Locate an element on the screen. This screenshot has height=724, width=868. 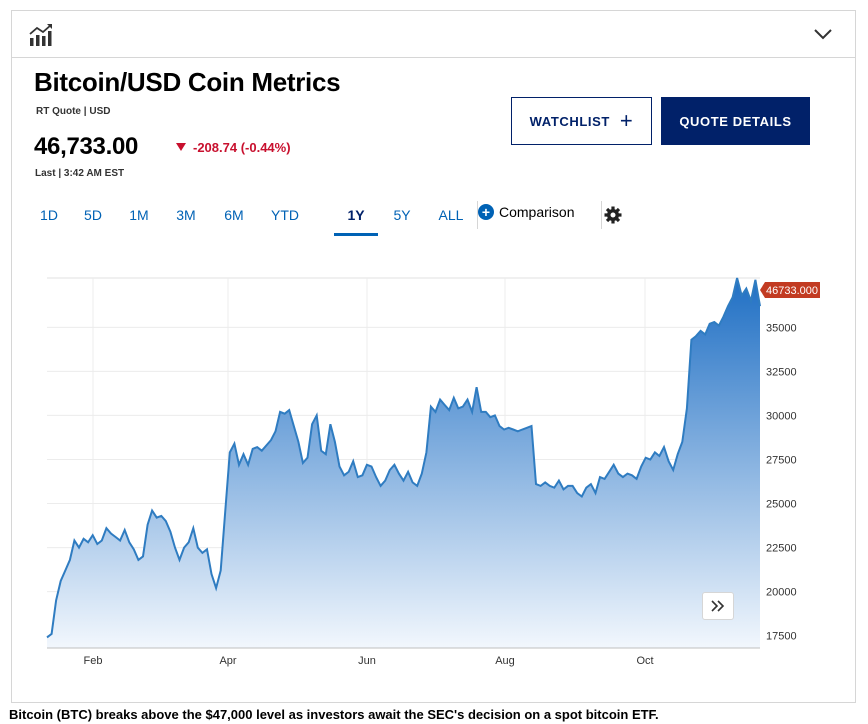
tab-1d: 1D is located at coordinates (49, 215).